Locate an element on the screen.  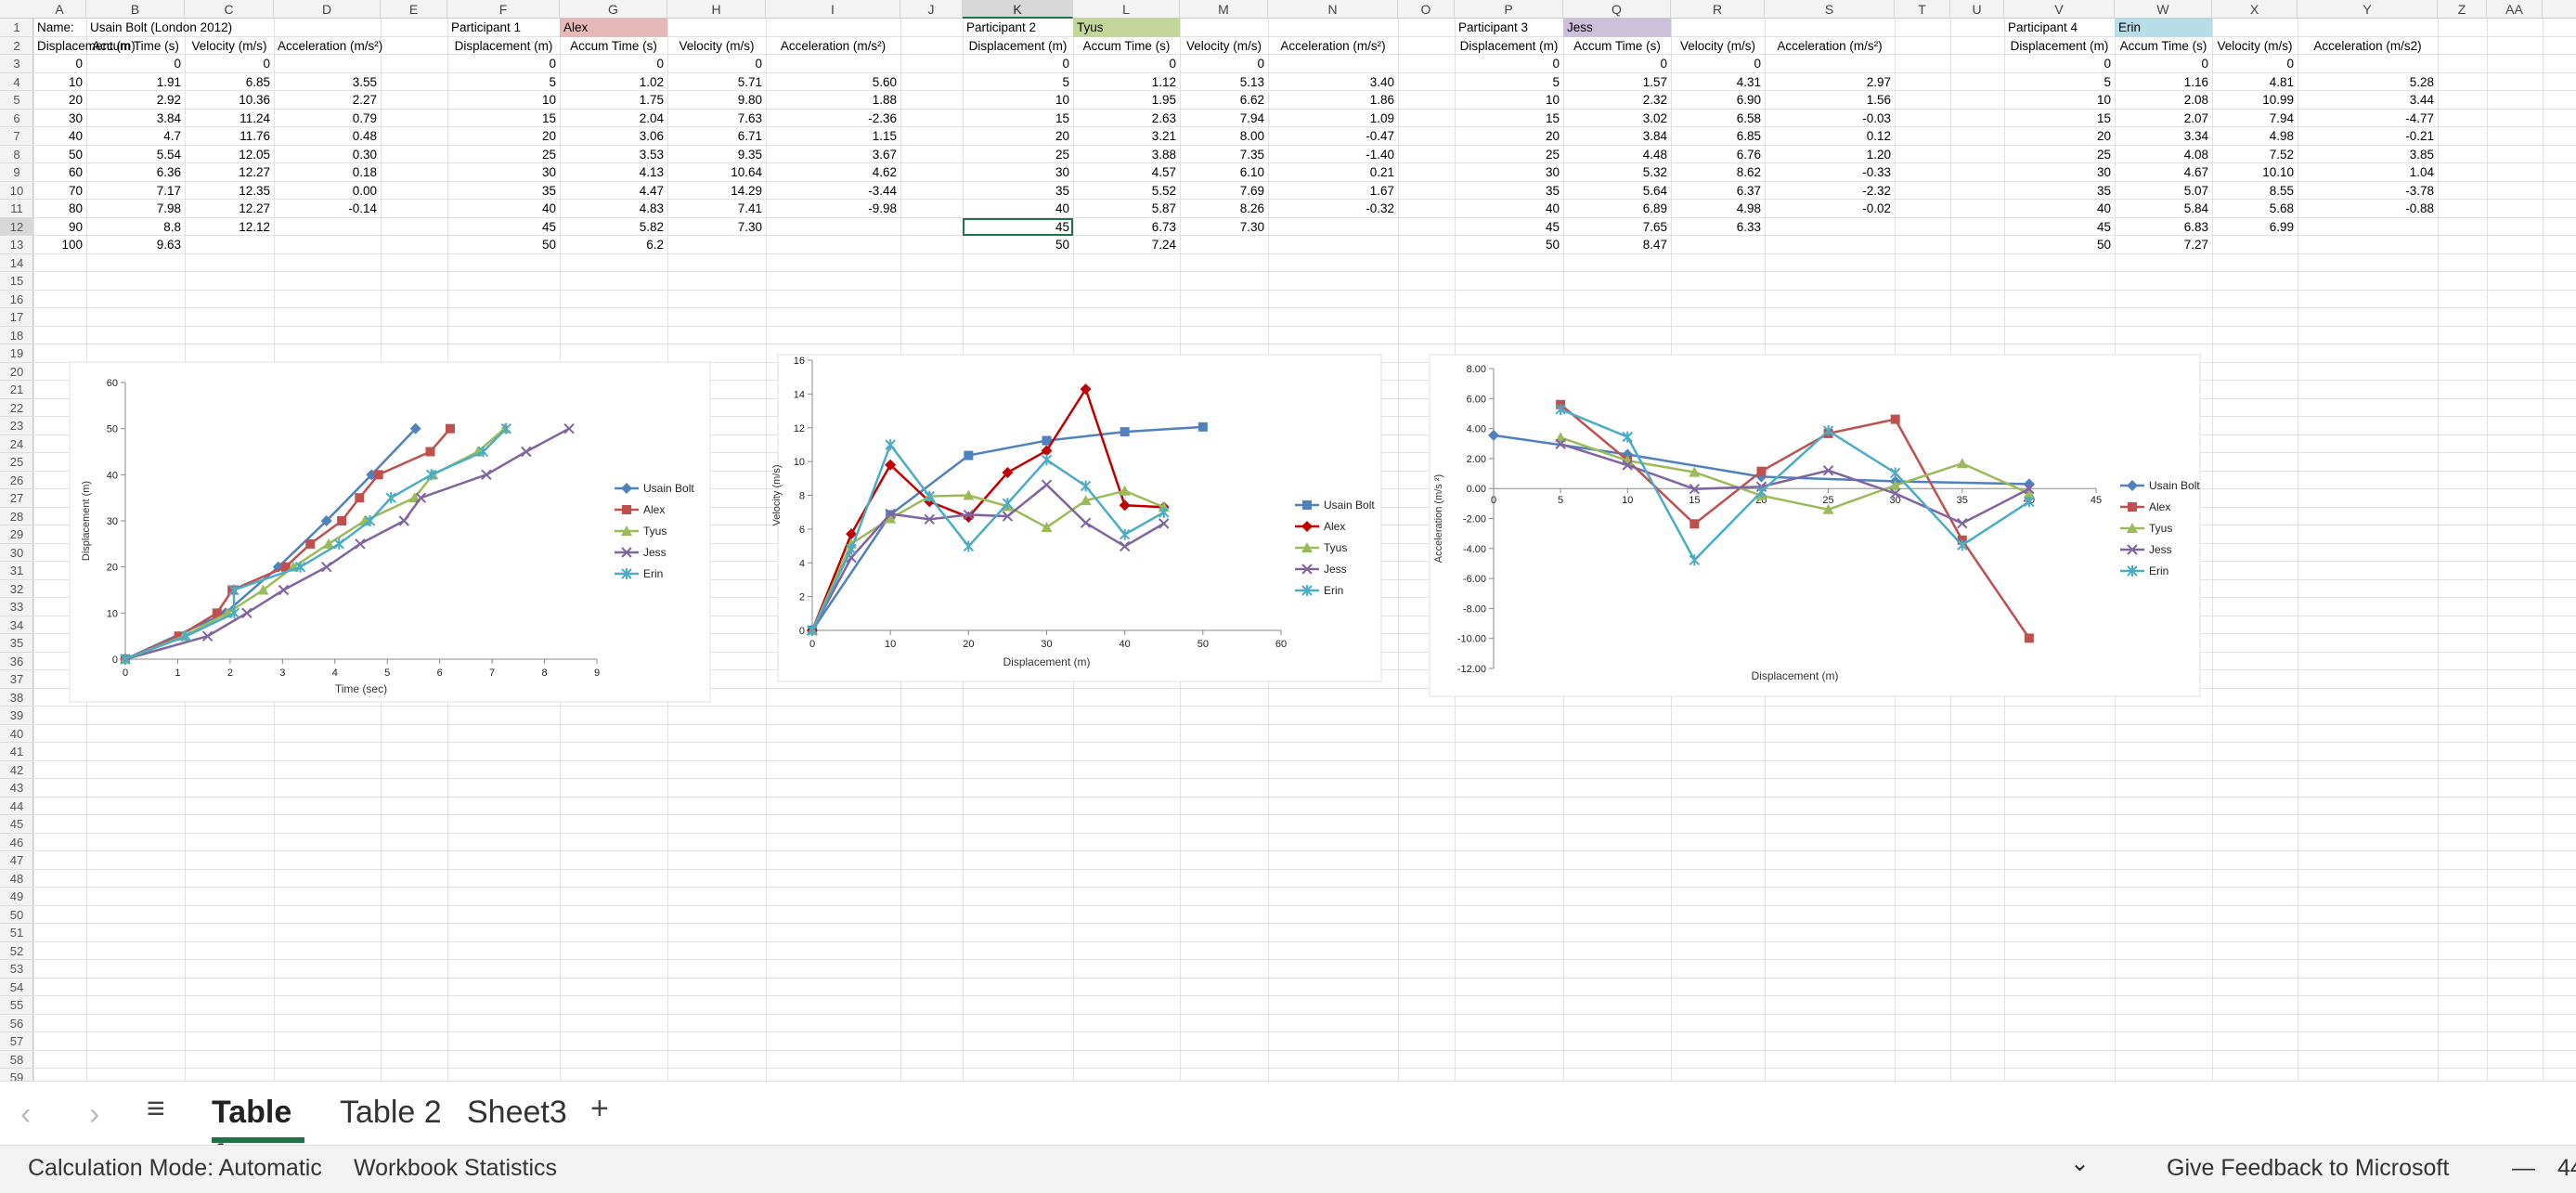
p4-name-cell: Erin is located at coordinates (2163, 28).